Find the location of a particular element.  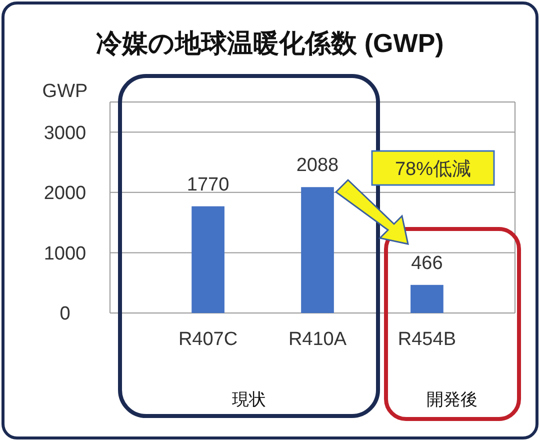

annotation: 78%低減 is located at coordinates (433, 169).